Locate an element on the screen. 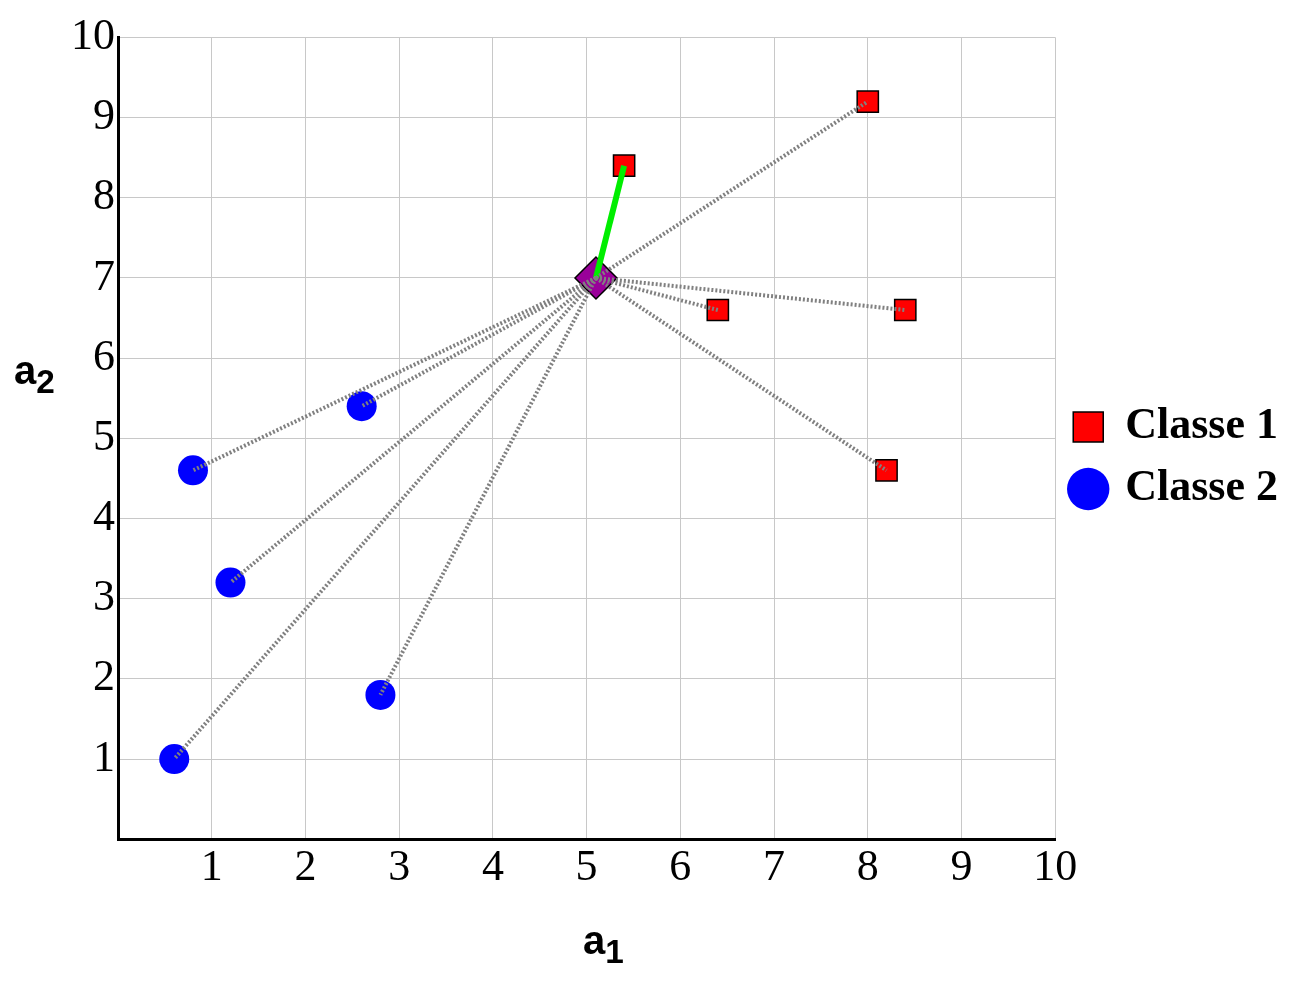  x-tick-label: 9 is located at coordinates (961, 866).